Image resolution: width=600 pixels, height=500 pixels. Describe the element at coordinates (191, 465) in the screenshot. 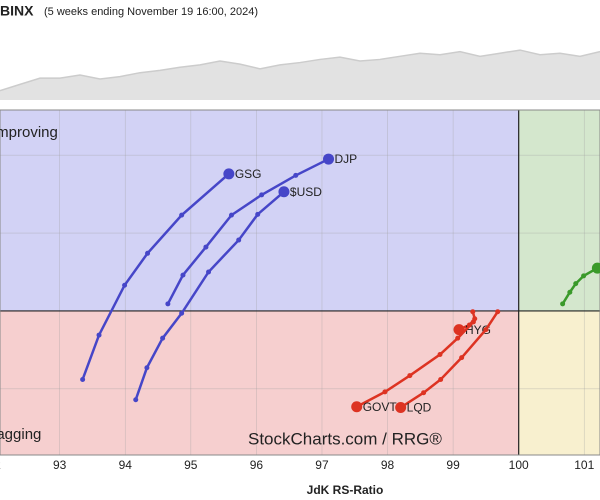

I see `x-tick-label: 95` at that location.